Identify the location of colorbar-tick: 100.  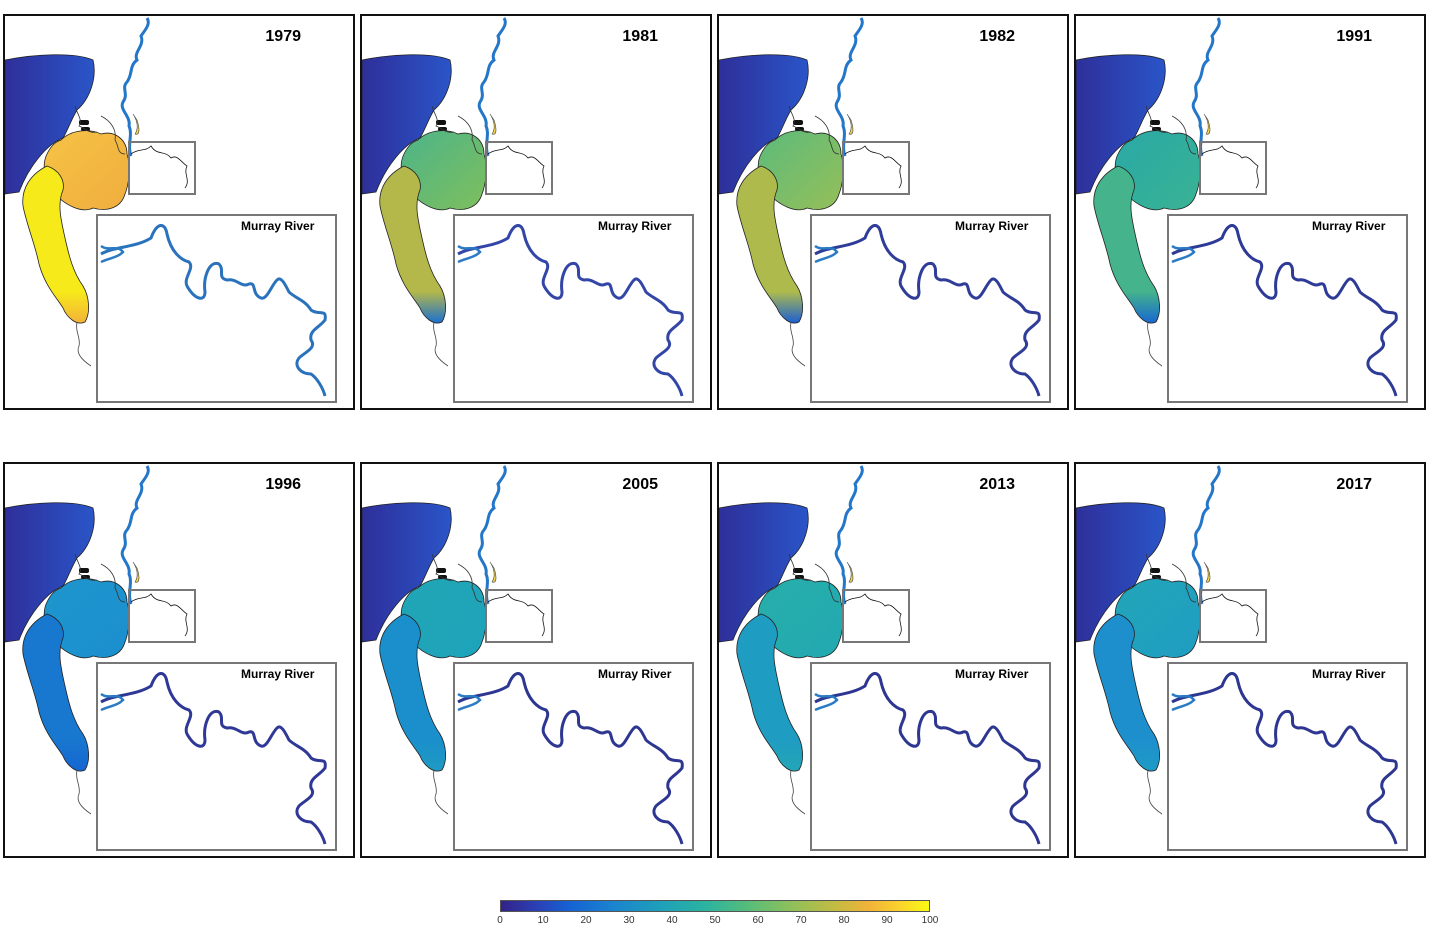
(930, 920).